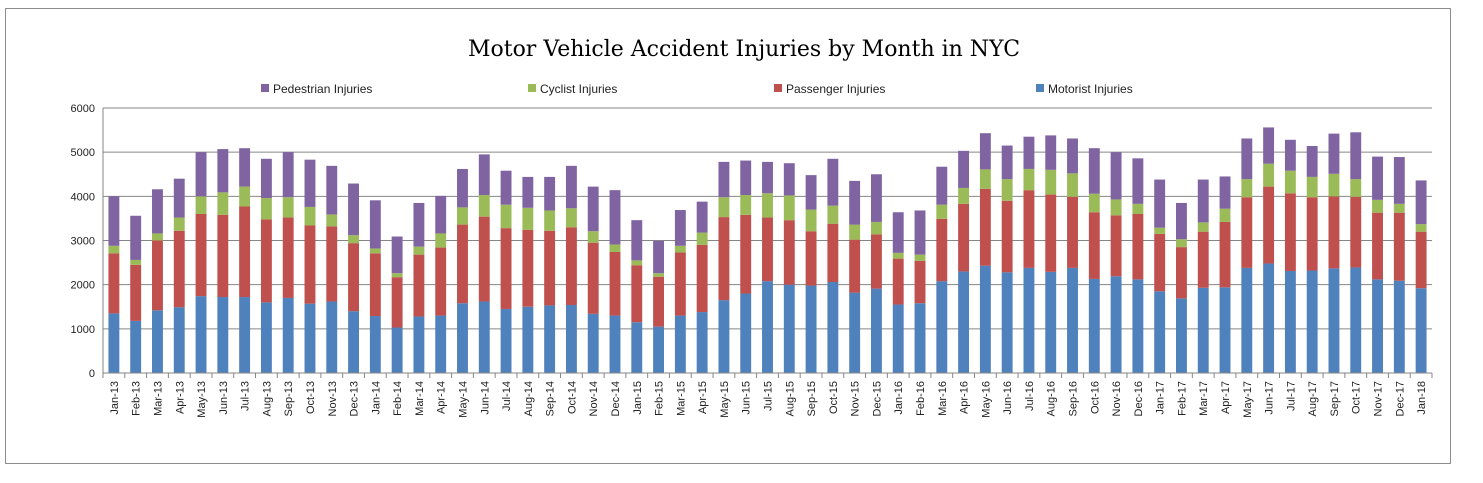 This screenshot has height=483, width=1483. I want to click on x-tick-label: Nov-13, so click(333, 398).